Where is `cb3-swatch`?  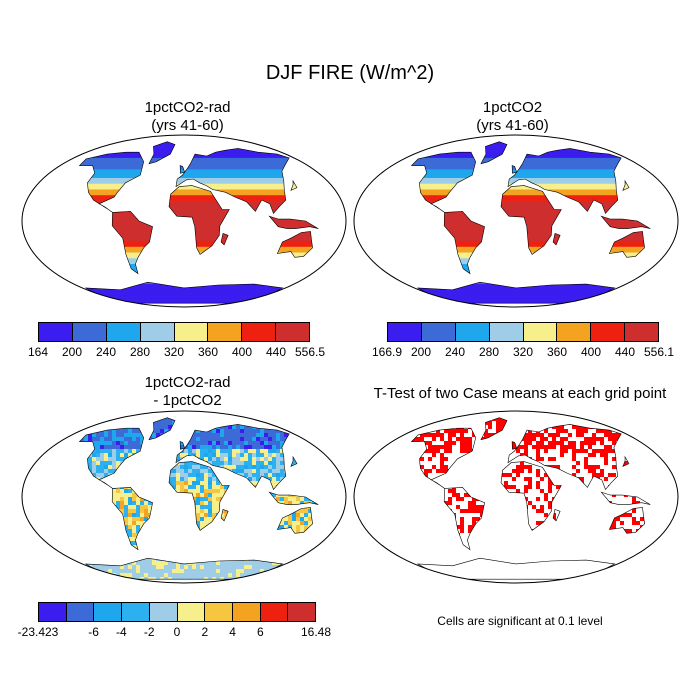
cb3-swatch is located at coordinates (80, 612).